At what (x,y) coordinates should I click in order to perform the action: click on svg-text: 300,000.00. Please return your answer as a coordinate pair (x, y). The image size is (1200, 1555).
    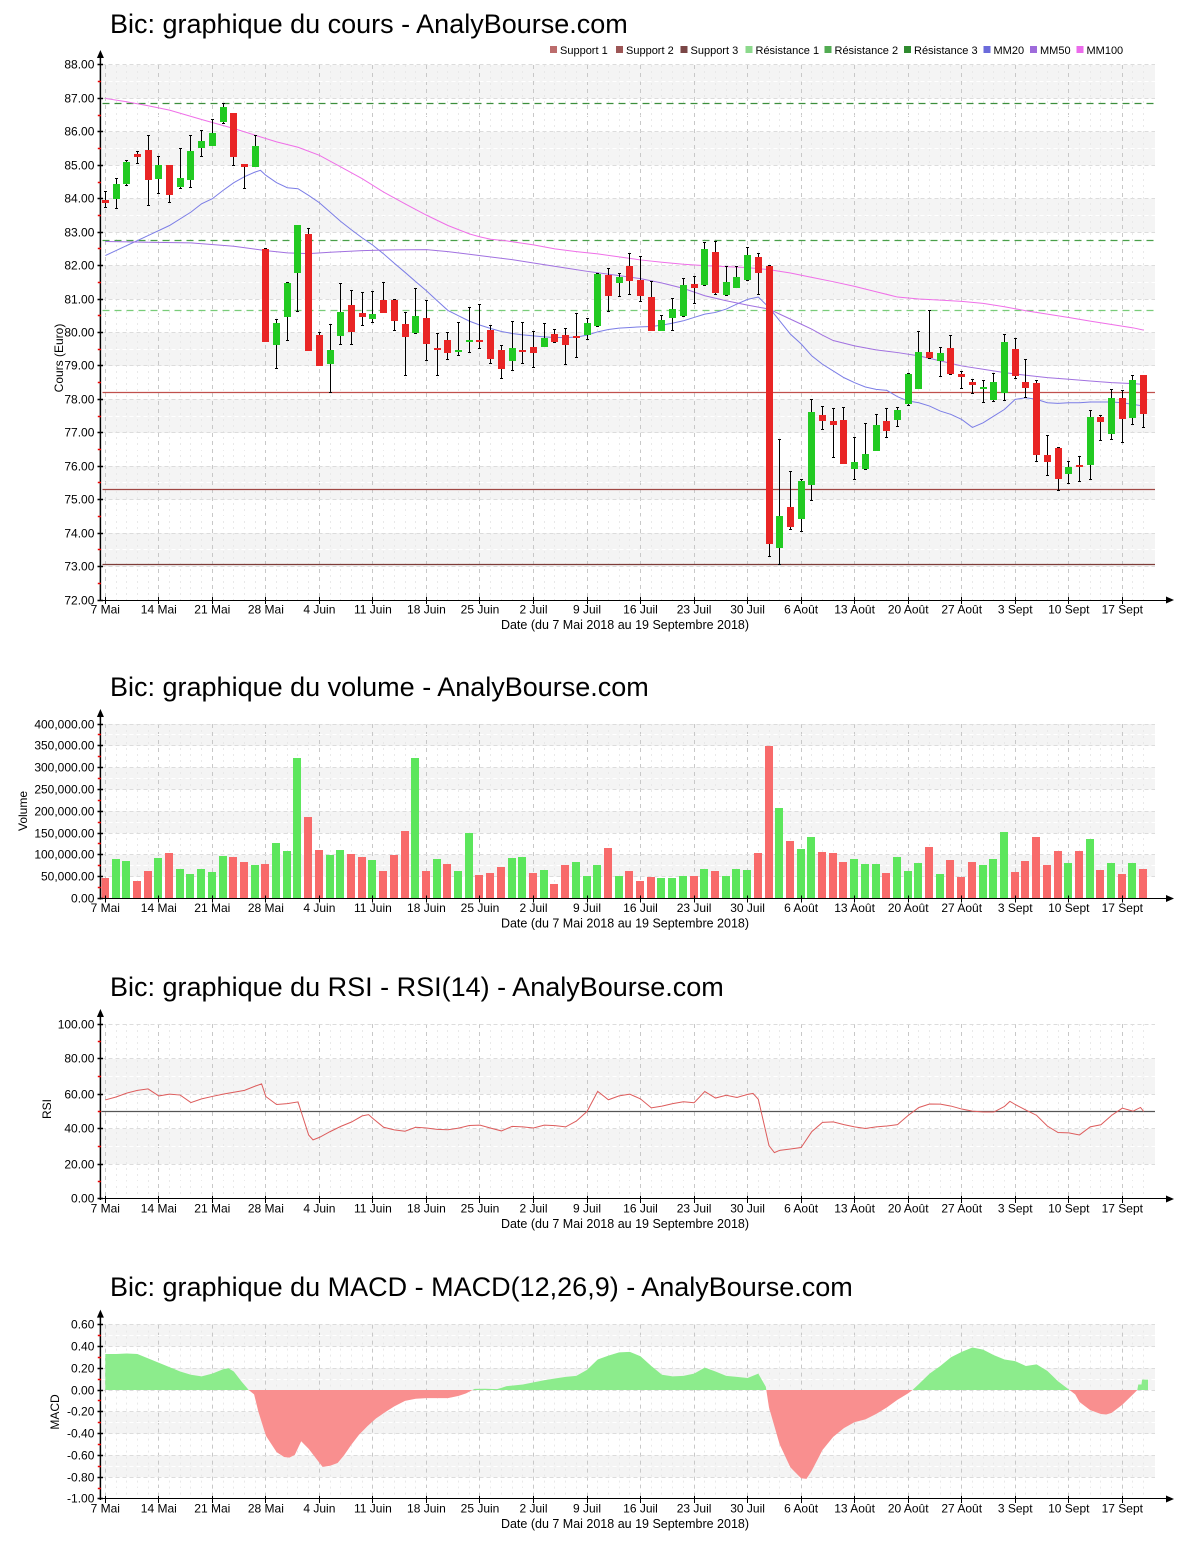
    Looking at the image, I should click on (64, 768).